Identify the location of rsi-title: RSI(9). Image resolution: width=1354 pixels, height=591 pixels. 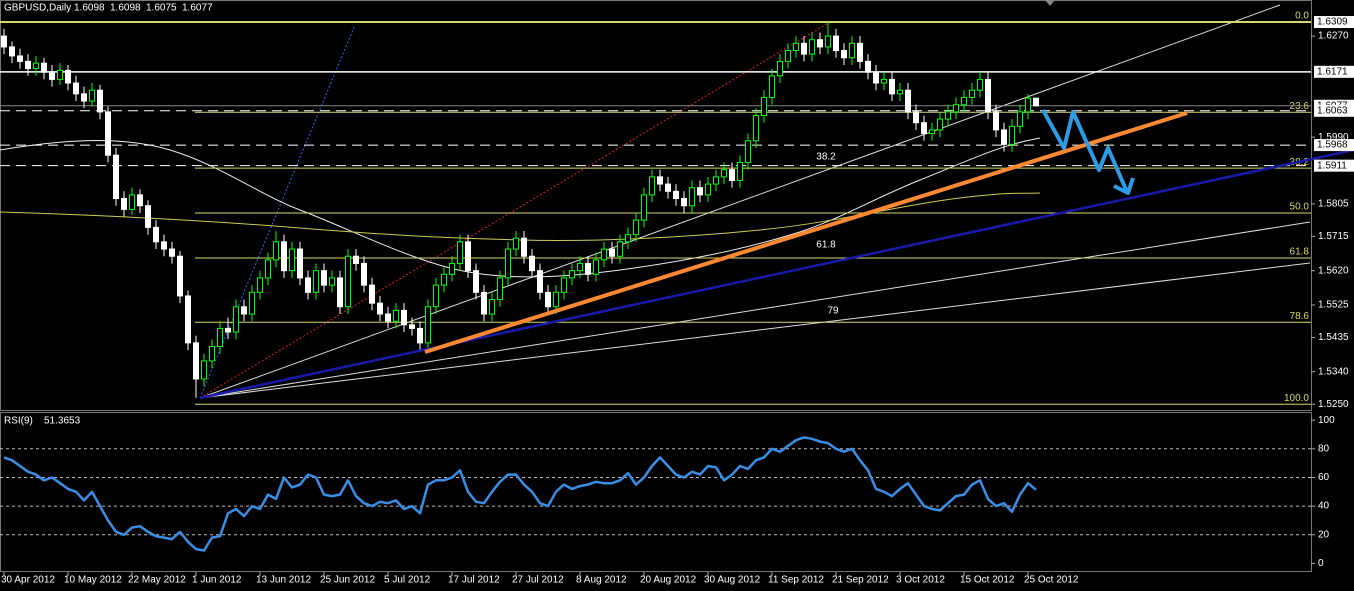
(18, 421).